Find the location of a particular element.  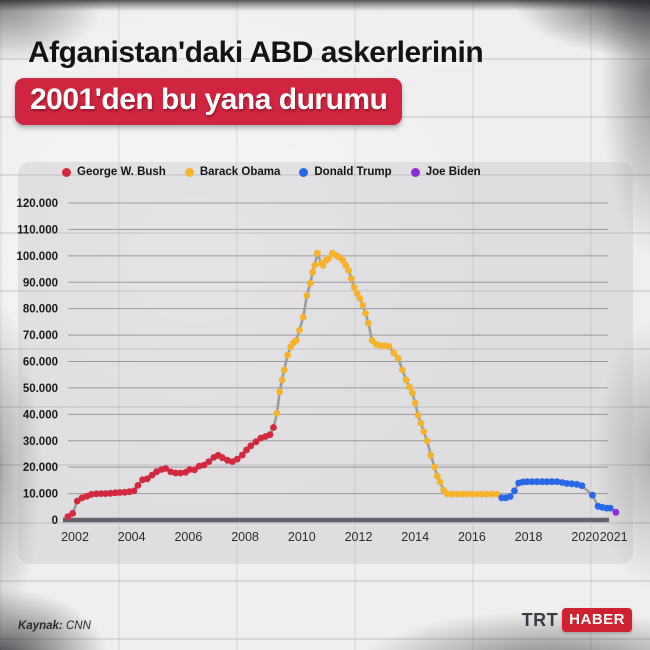

x-tick-label: 2010 is located at coordinates (302, 537).